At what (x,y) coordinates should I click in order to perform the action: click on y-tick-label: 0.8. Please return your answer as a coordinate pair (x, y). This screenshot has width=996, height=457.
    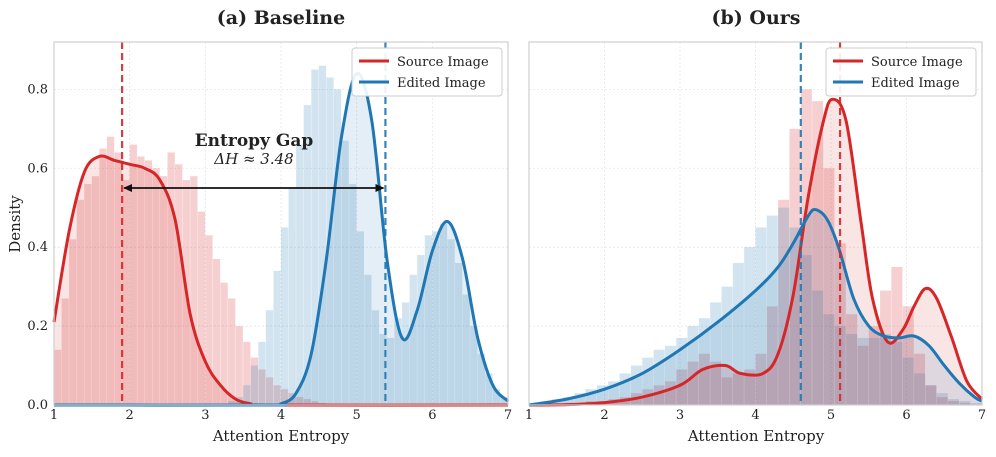
    Looking at the image, I should click on (37, 89).